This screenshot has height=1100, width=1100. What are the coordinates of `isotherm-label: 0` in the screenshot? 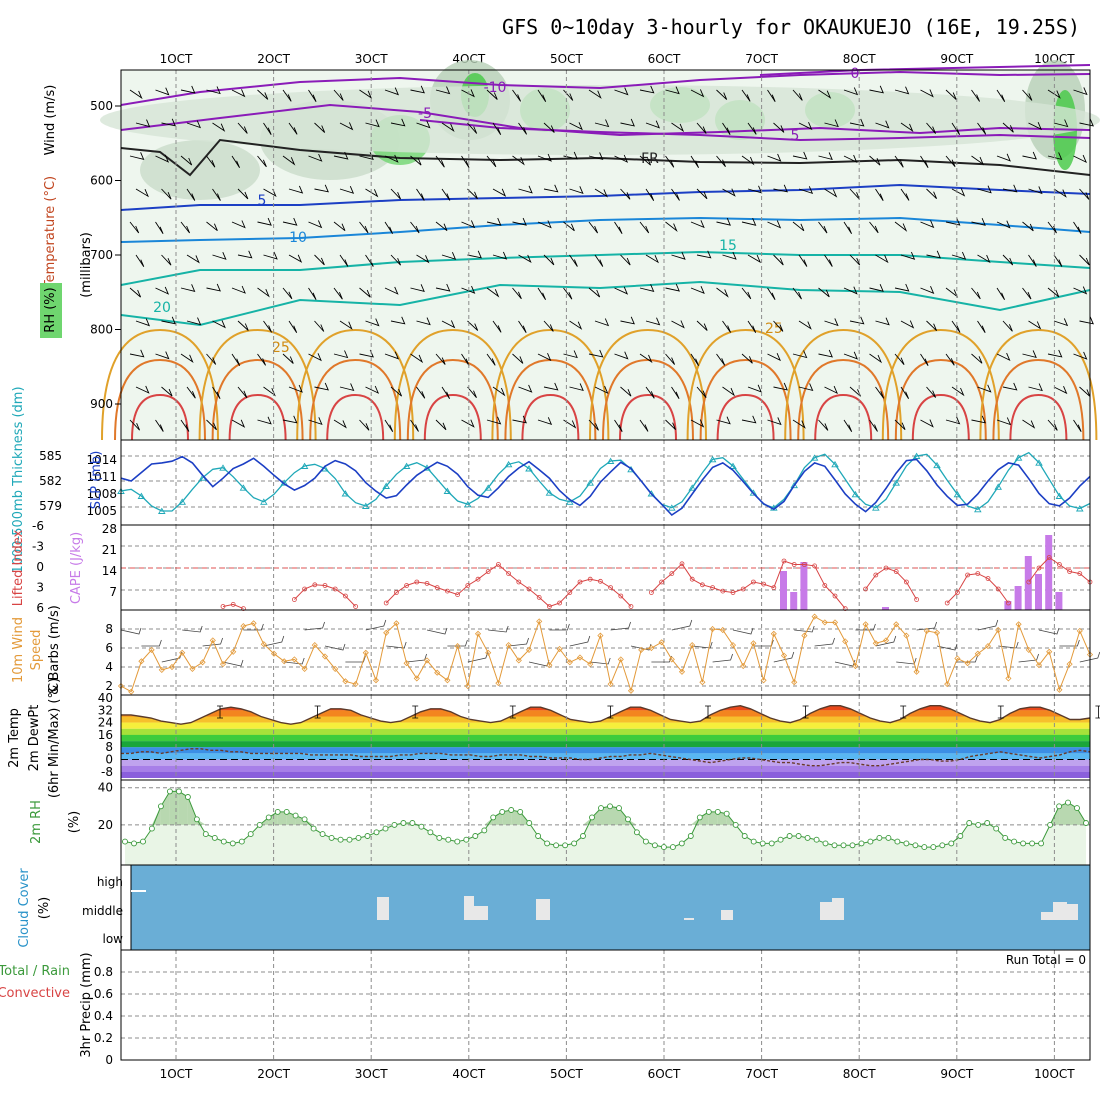 It's located at (855, 74).